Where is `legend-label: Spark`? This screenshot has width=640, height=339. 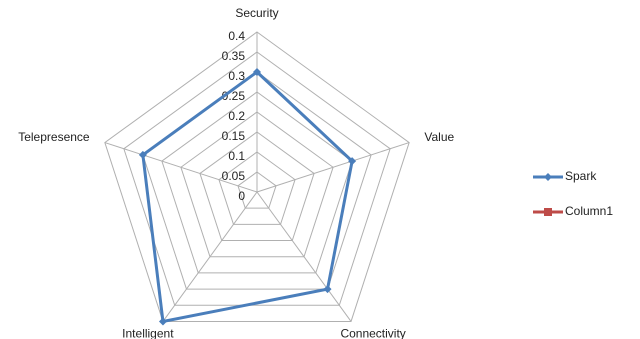
legend-label: Spark is located at coordinates (581, 176).